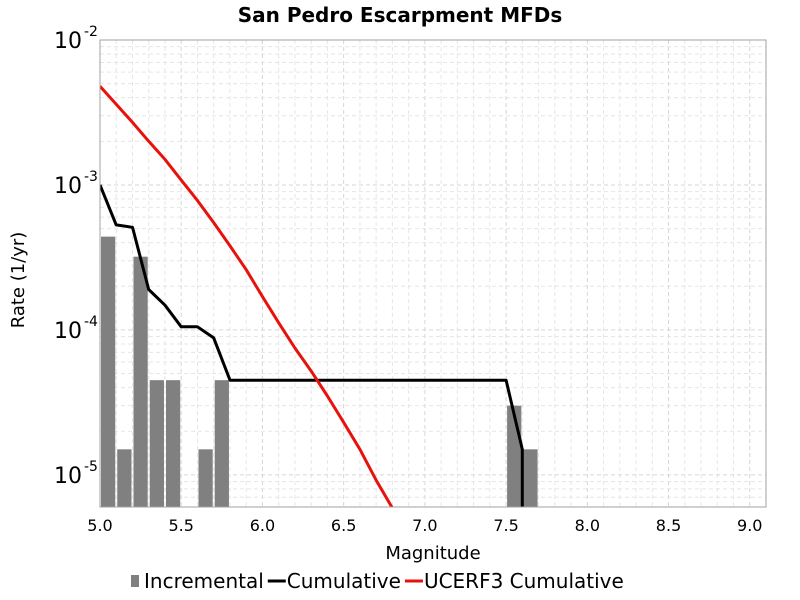 This screenshot has width=800, height=600. I want to click on y-axis-label: Rate (1/yr), so click(18, 280).